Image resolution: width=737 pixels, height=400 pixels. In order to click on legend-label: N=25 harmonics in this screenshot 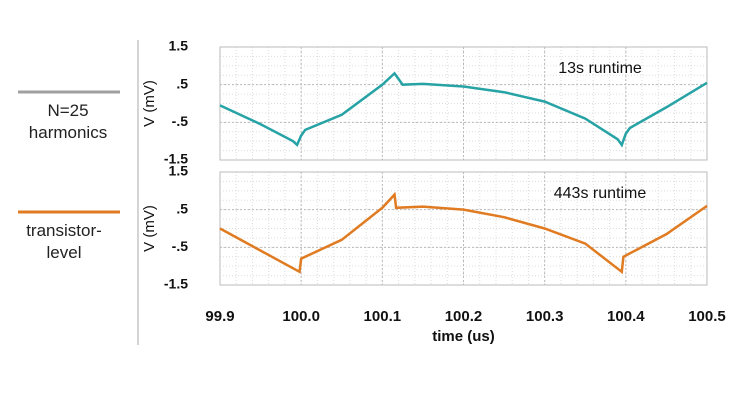, I will do `click(68, 121)`.